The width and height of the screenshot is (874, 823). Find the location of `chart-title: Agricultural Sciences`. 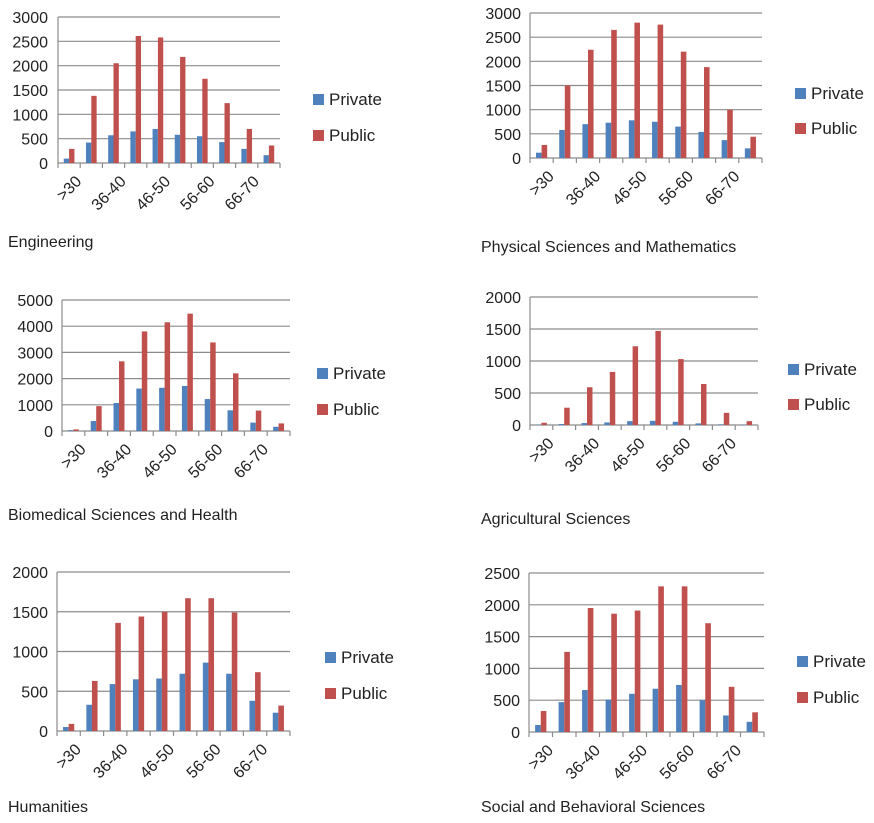

chart-title: Agricultural Sciences is located at coordinates (555, 519).